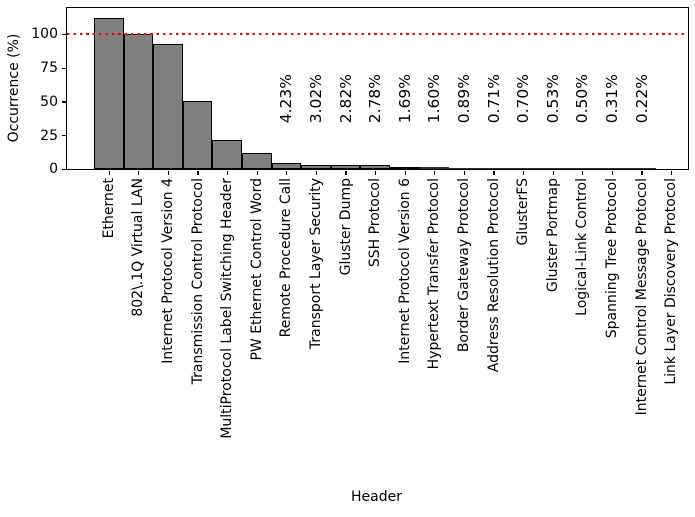  Describe the element at coordinates (582, 98) in the screenshot. I see `bar-value-label-16: 0.50%` at that location.